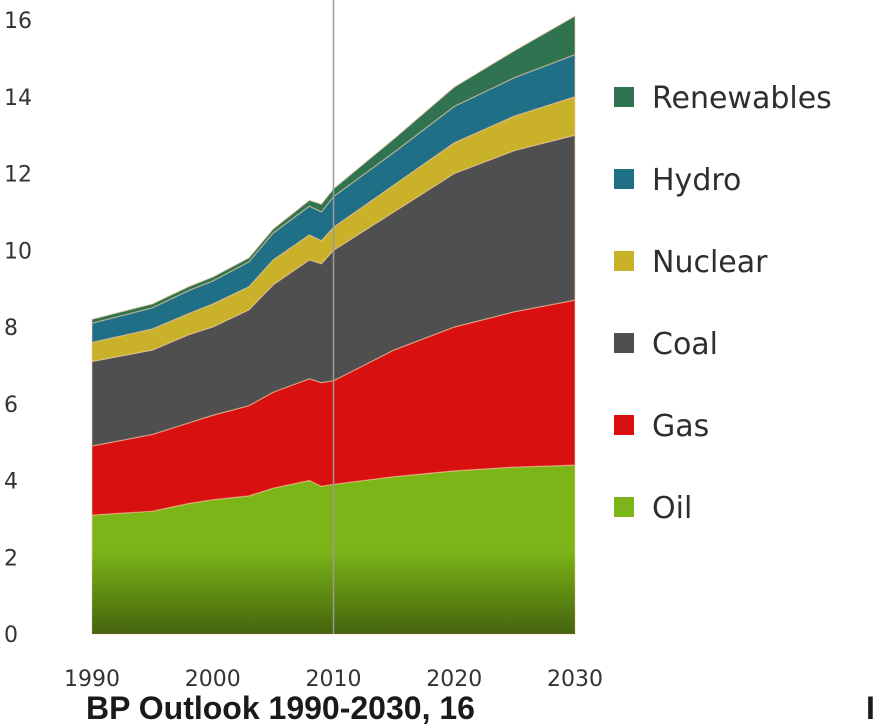 Image resolution: width=881 pixels, height=727 pixels. Describe the element at coordinates (11, 328) in the screenshot. I see `y-tick-label-8: 8` at that location.